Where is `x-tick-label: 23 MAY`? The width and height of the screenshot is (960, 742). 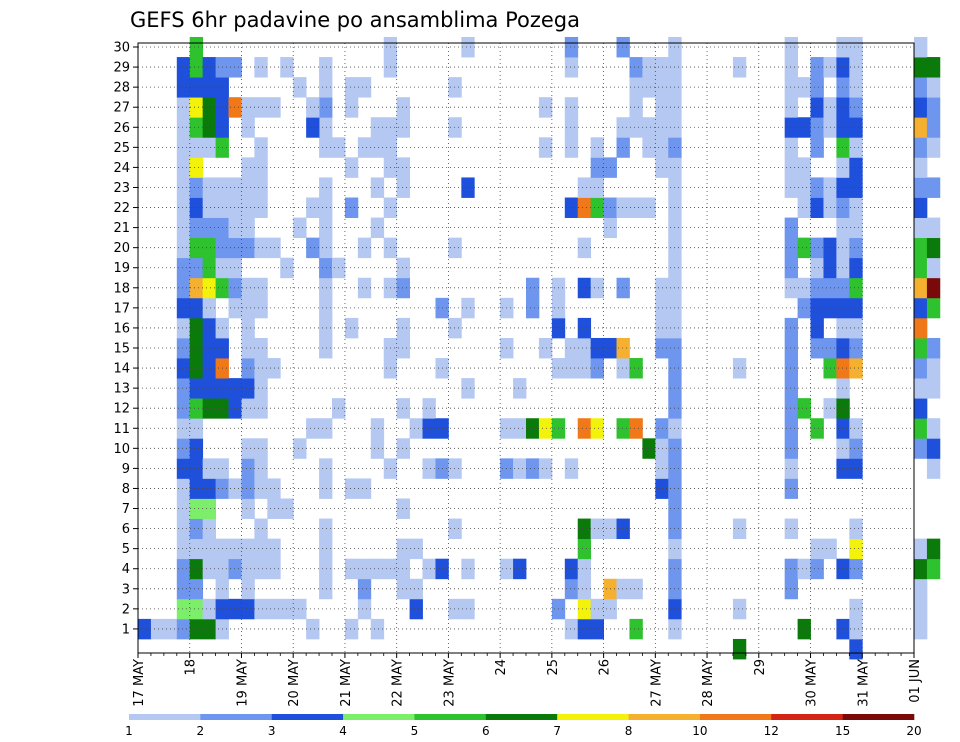 x-tick-label: 23 MAY is located at coordinates (449, 683).